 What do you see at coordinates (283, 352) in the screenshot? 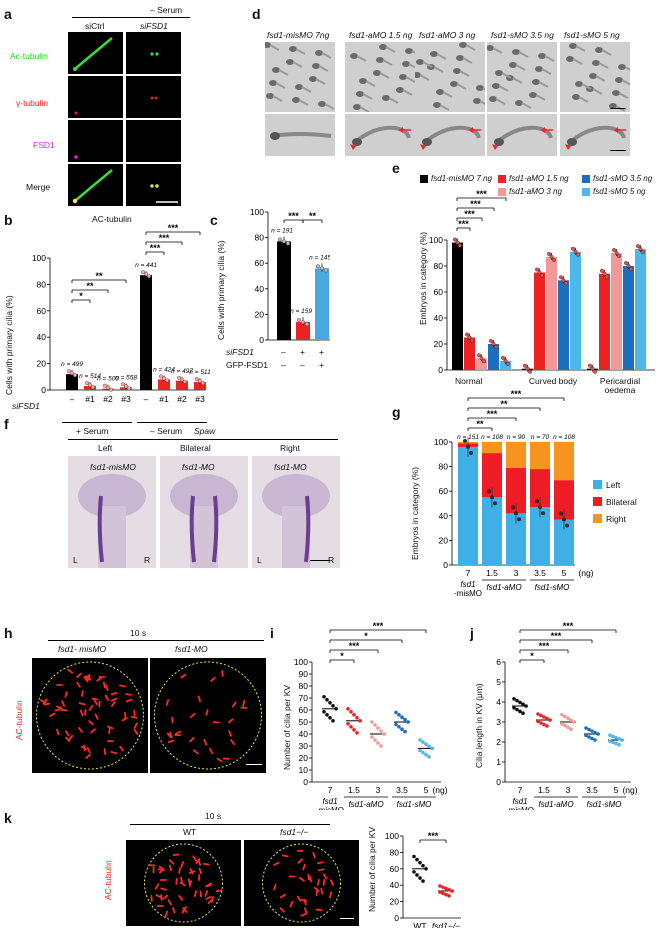
I see `c-row1-v1: –` at bounding box center [283, 352].